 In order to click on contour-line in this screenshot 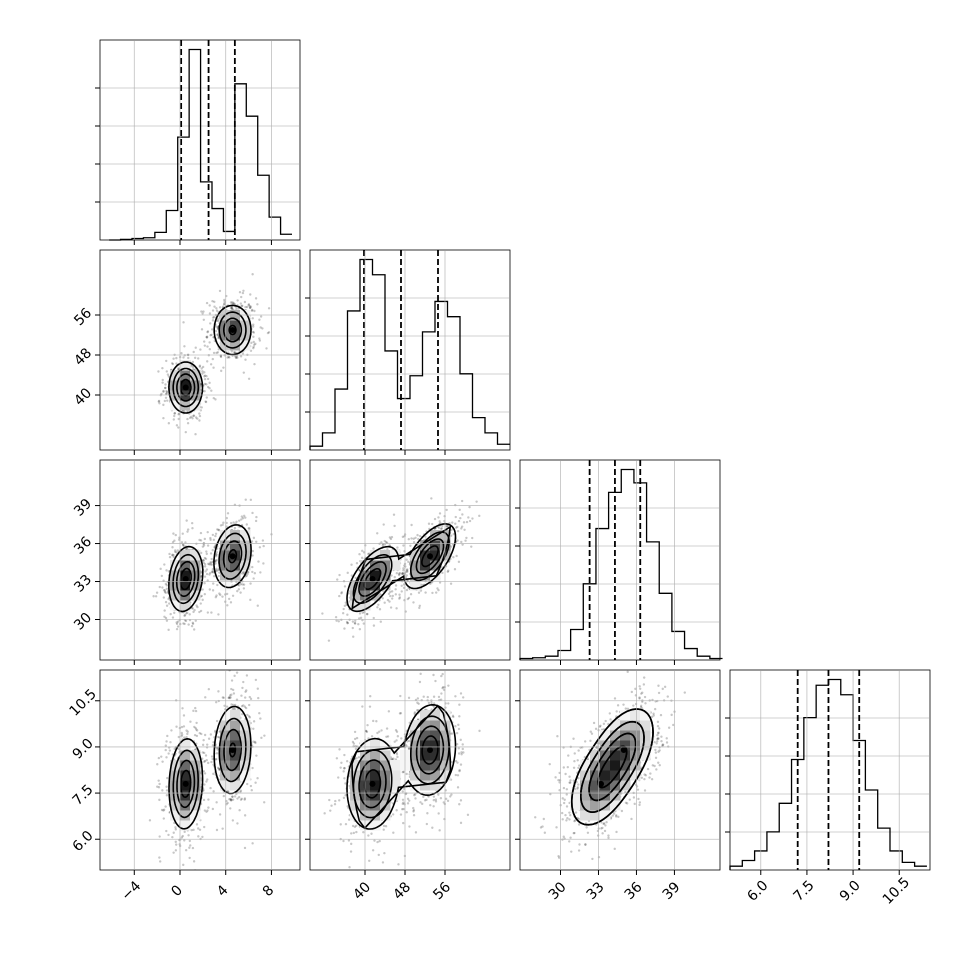, I will do `click(233, 330)`.